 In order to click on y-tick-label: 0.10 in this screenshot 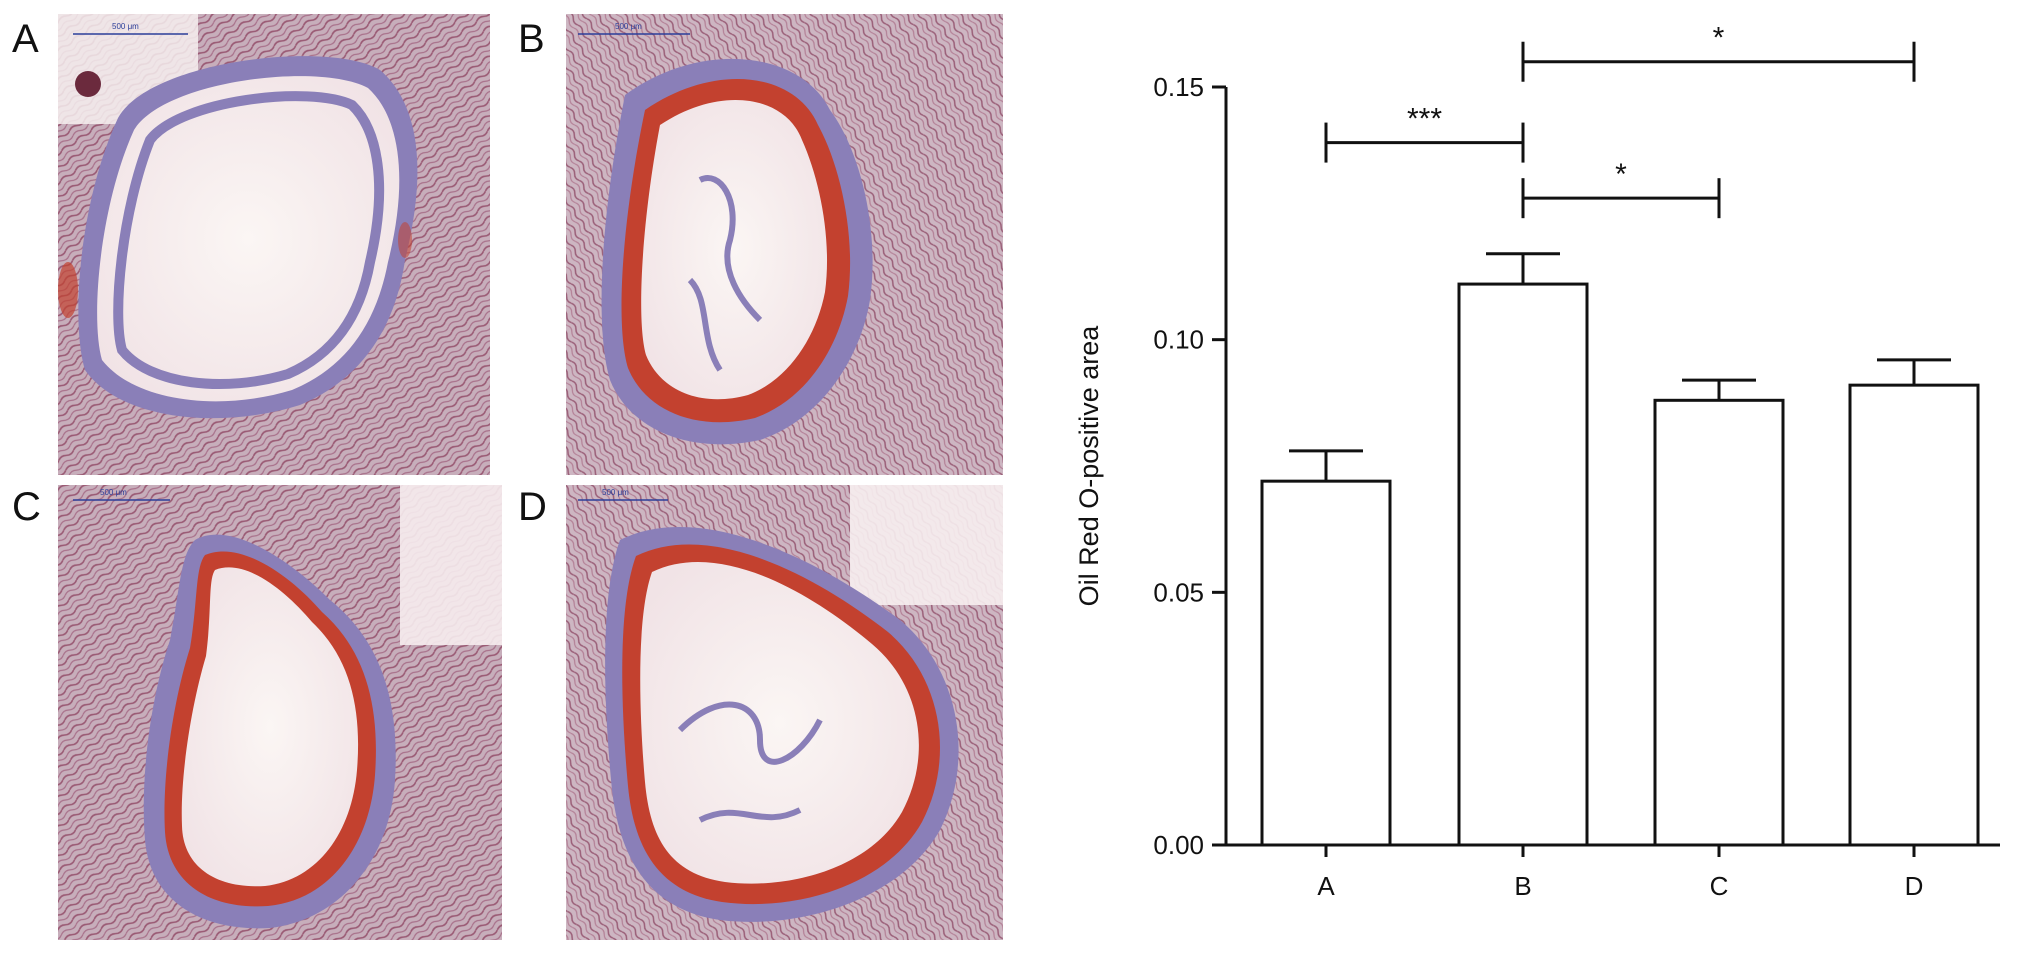, I will do `click(1178, 340)`.